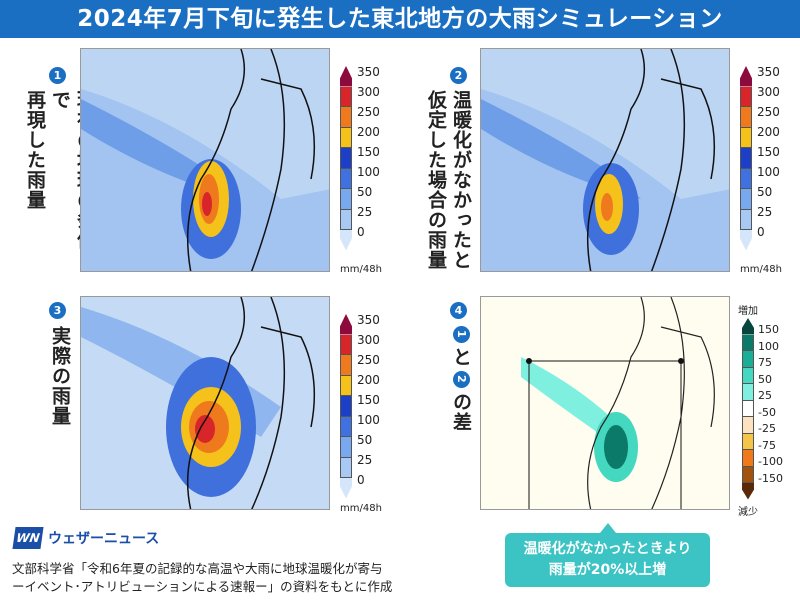 The width and height of the screenshot is (800, 600). I want to click on ref-1: 1, so click(461, 334).